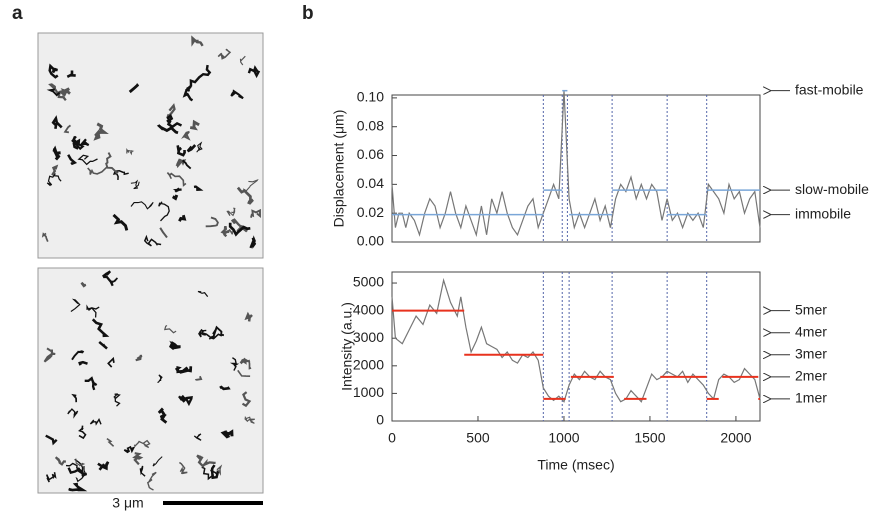  What do you see at coordinates (811, 309) in the screenshot?
I see `annotation-label: 5mer` at bounding box center [811, 309].